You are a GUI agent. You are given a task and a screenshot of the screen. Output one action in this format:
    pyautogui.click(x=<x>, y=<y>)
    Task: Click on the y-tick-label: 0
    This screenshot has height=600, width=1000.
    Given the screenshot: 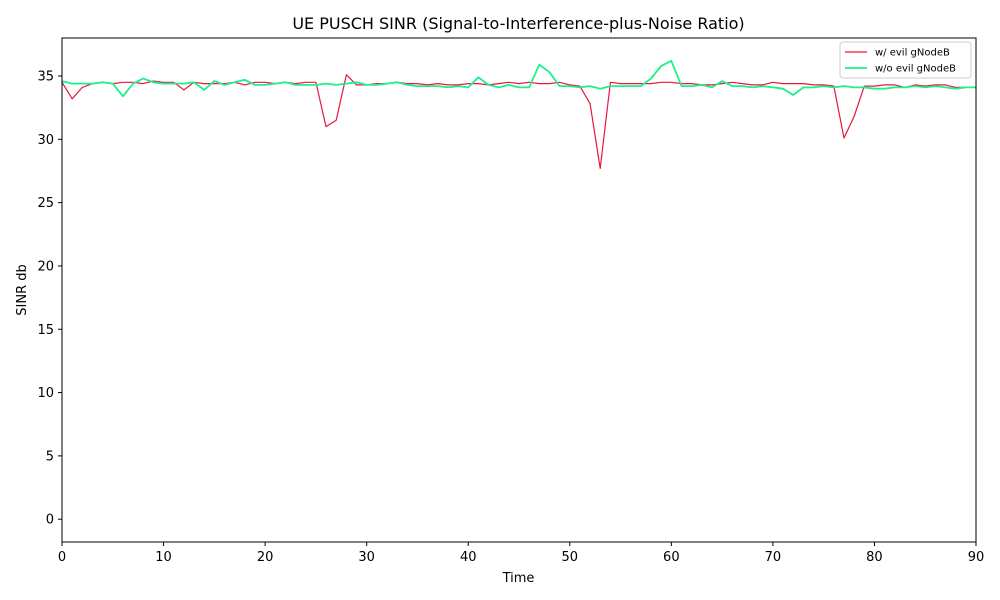 What is the action you would take?
    pyautogui.click(x=50, y=520)
    